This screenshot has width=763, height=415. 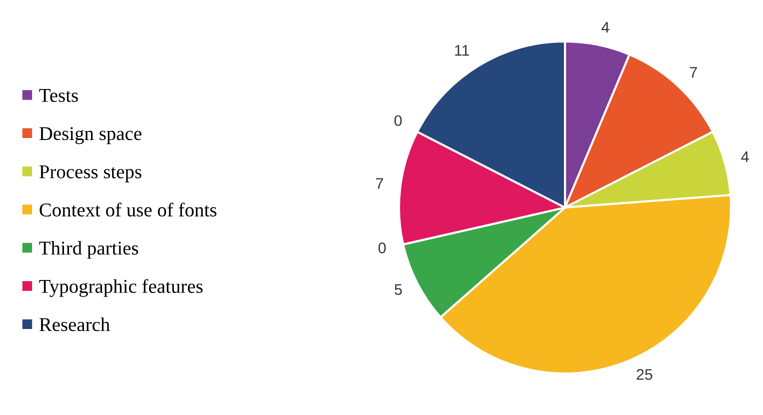 What do you see at coordinates (90, 173) in the screenshot?
I see `legend-label: Process steps` at bounding box center [90, 173].